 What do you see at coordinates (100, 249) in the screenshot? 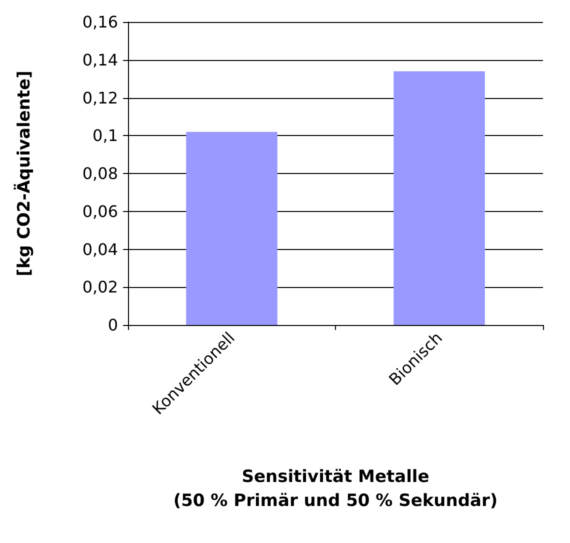
I see `y-tick-label: 0,04` at bounding box center [100, 249].